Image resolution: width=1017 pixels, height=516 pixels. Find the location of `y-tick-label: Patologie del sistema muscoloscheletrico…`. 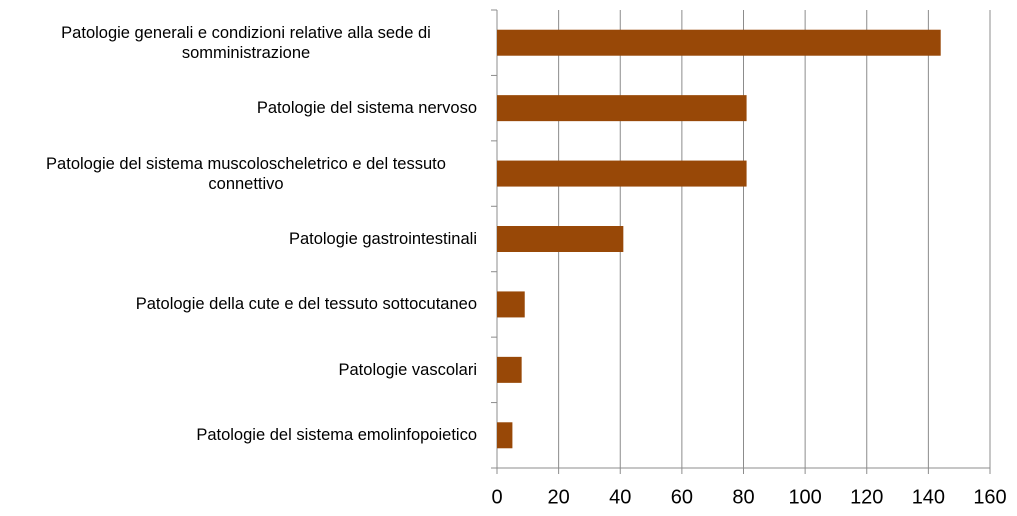

y-tick-label: Patologie del sistema muscoloscheletrico… is located at coordinates (246, 173).